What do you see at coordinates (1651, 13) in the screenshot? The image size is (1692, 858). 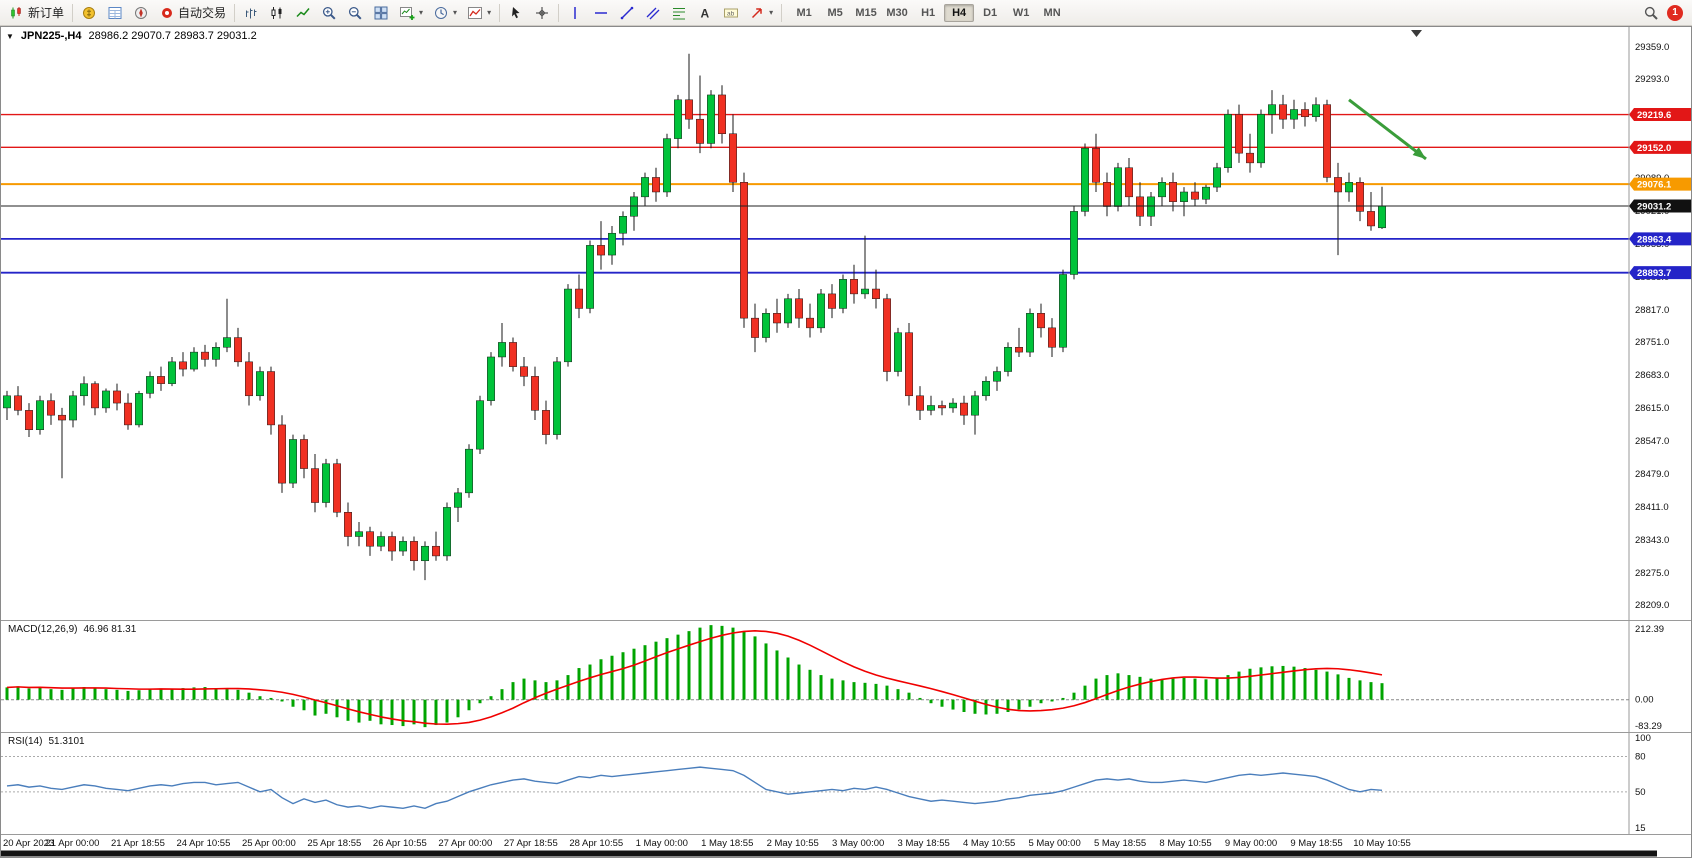 I see `search-icon` at bounding box center [1651, 13].